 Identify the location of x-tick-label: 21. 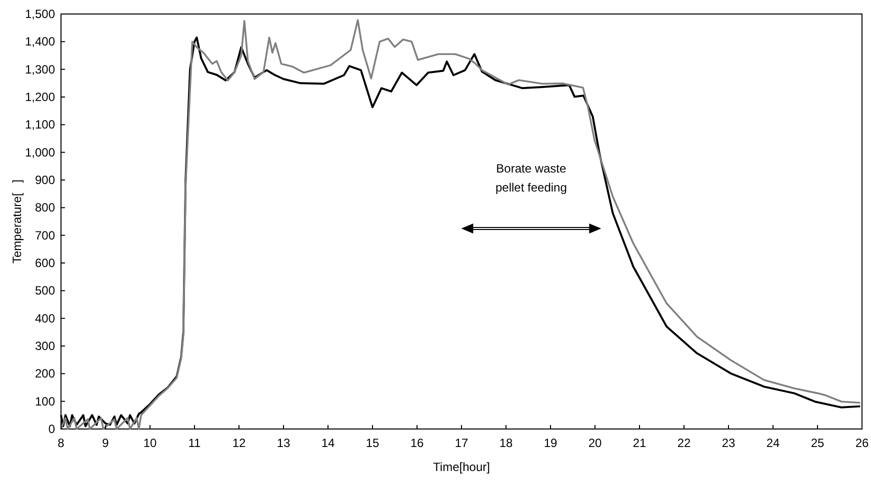
(639, 443).